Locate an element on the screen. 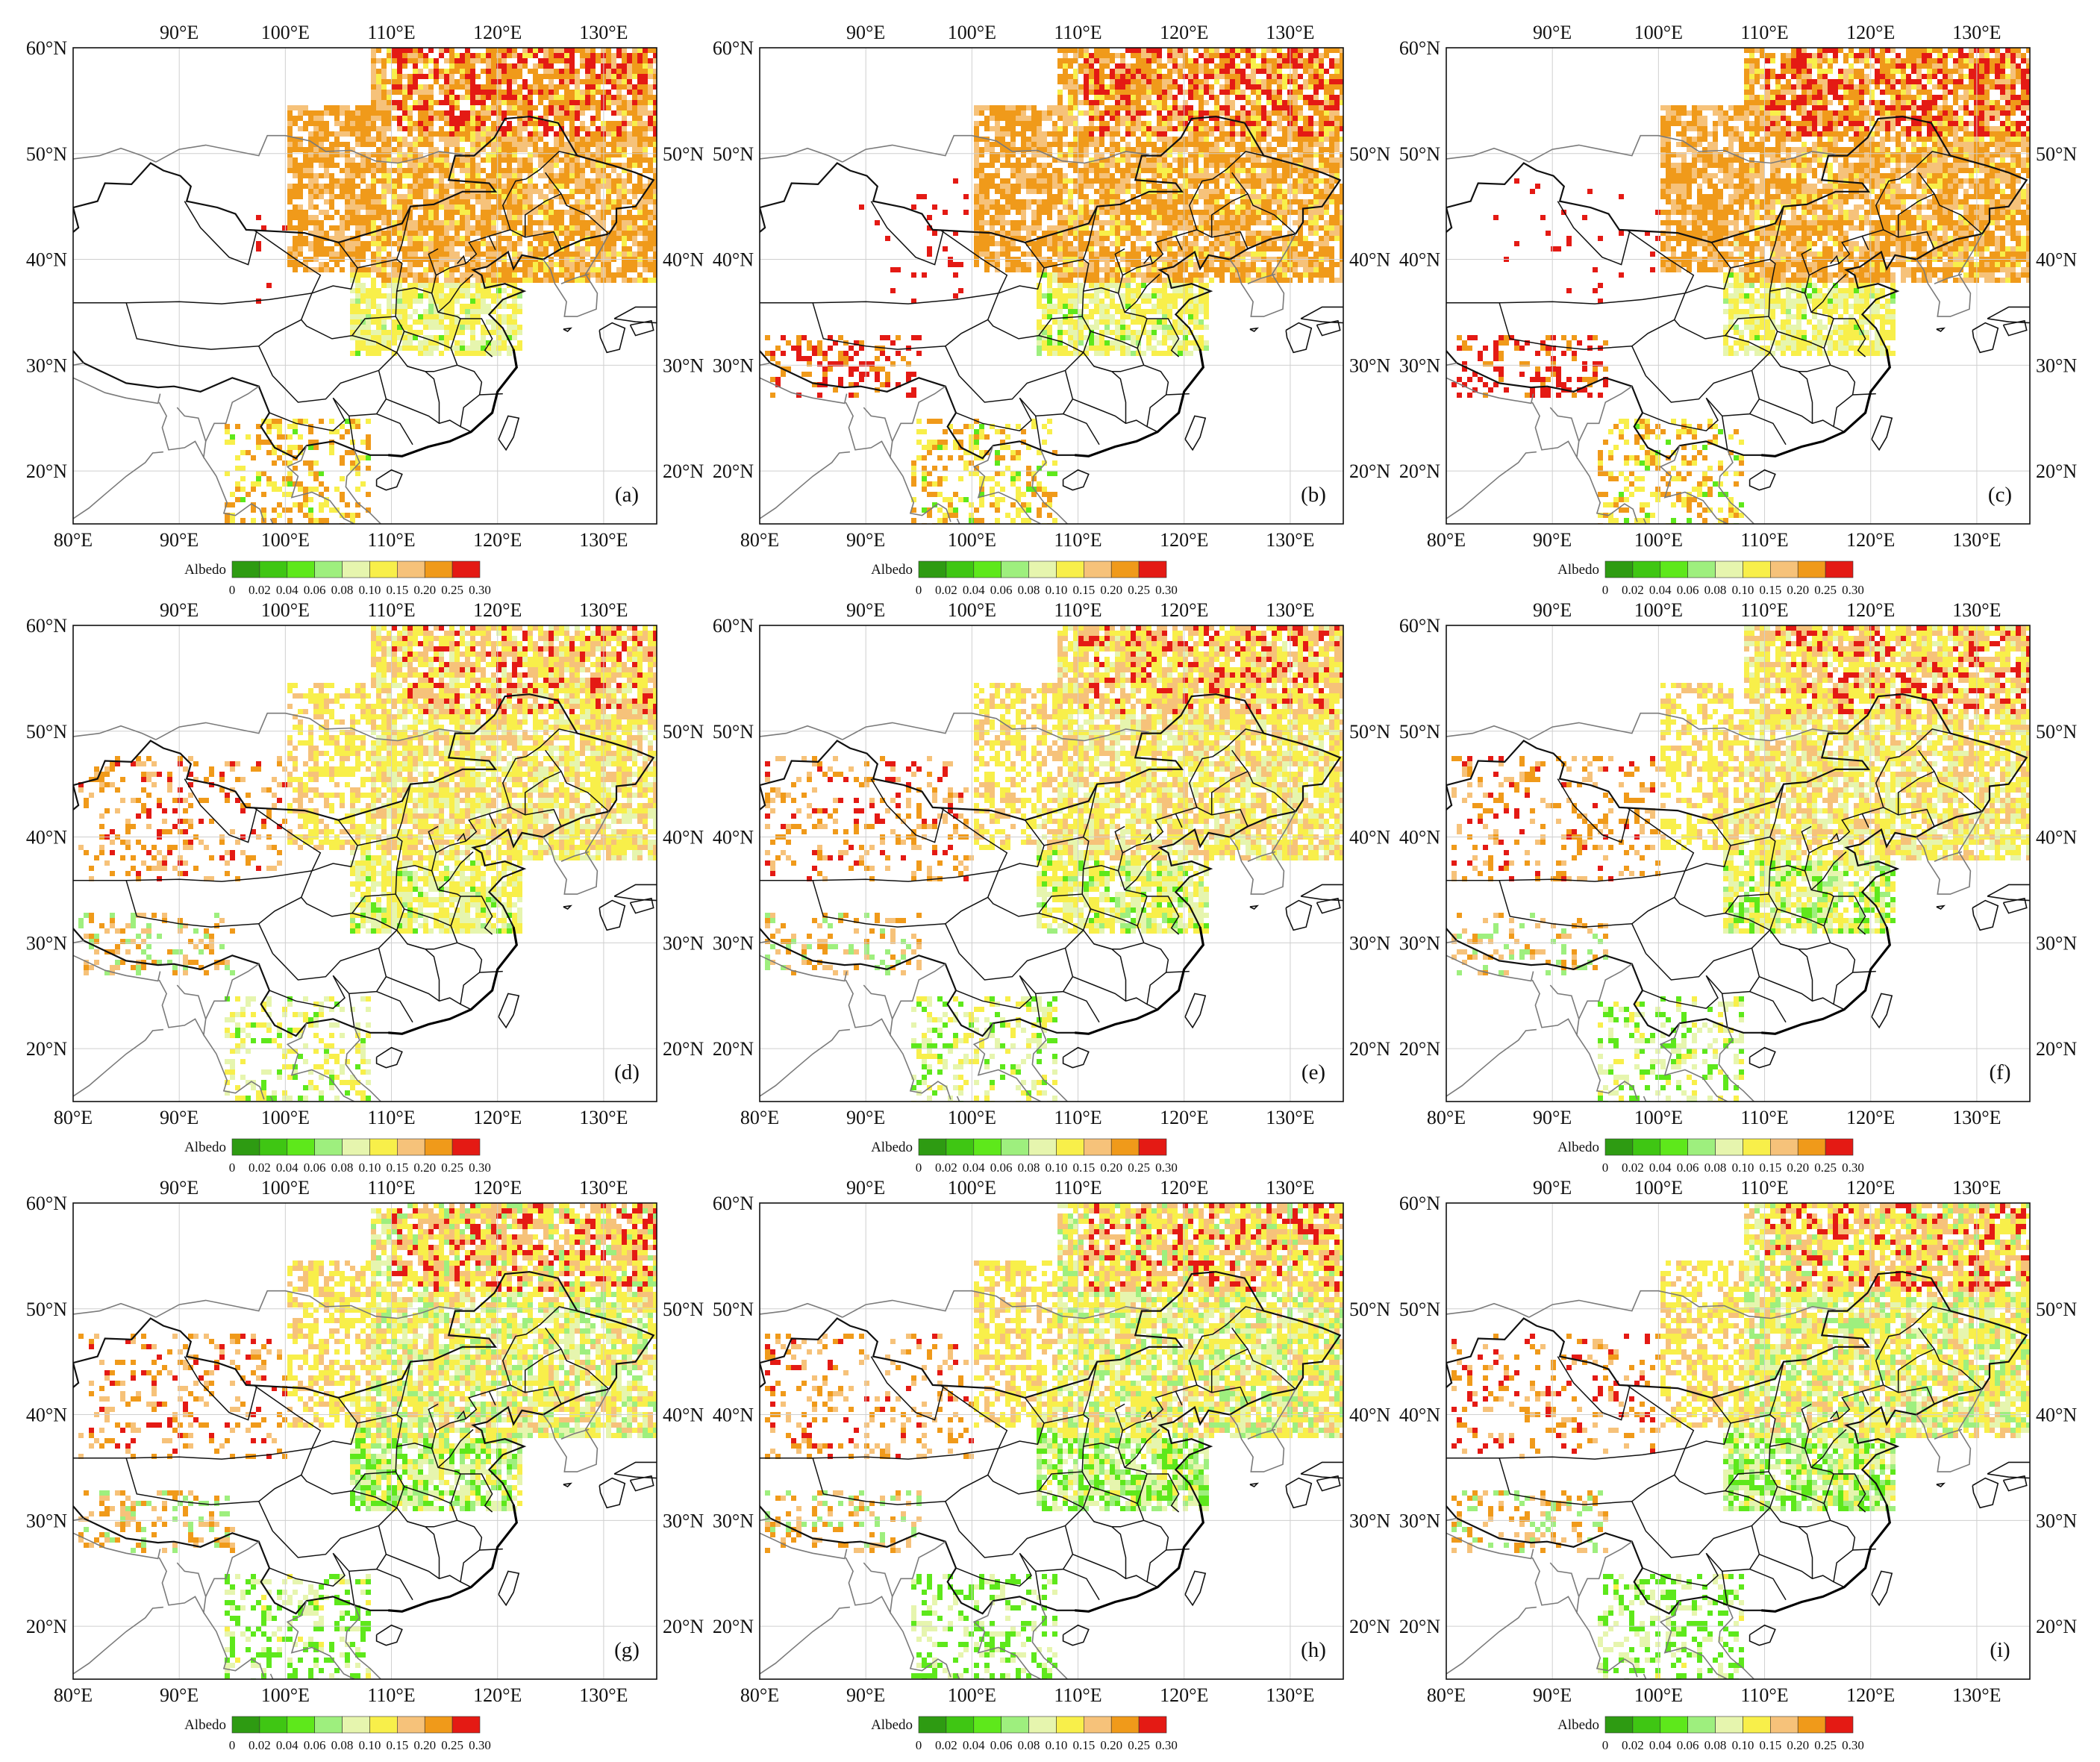  lon-top-label: 130°E is located at coordinates (604, 32).